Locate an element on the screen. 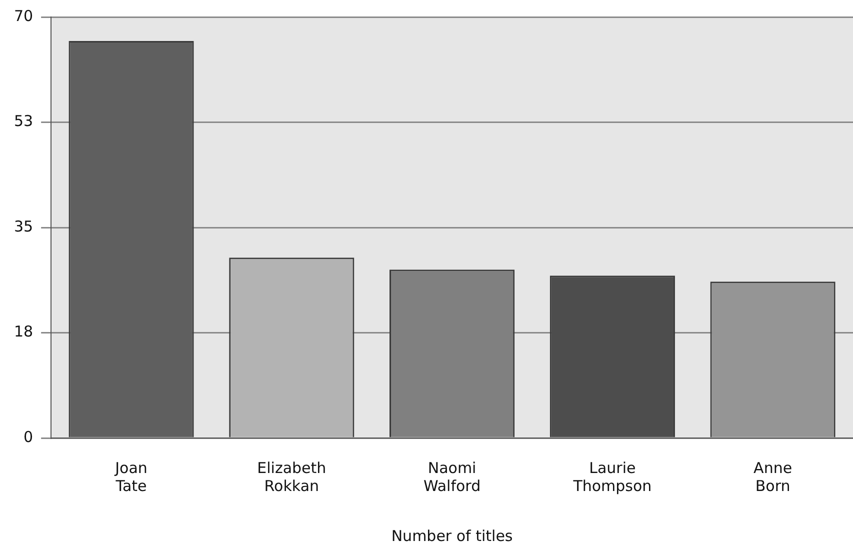 The width and height of the screenshot is (853, 560). x-tick-label: Elizabeth Rokkan is located at coordinates (291, 476).